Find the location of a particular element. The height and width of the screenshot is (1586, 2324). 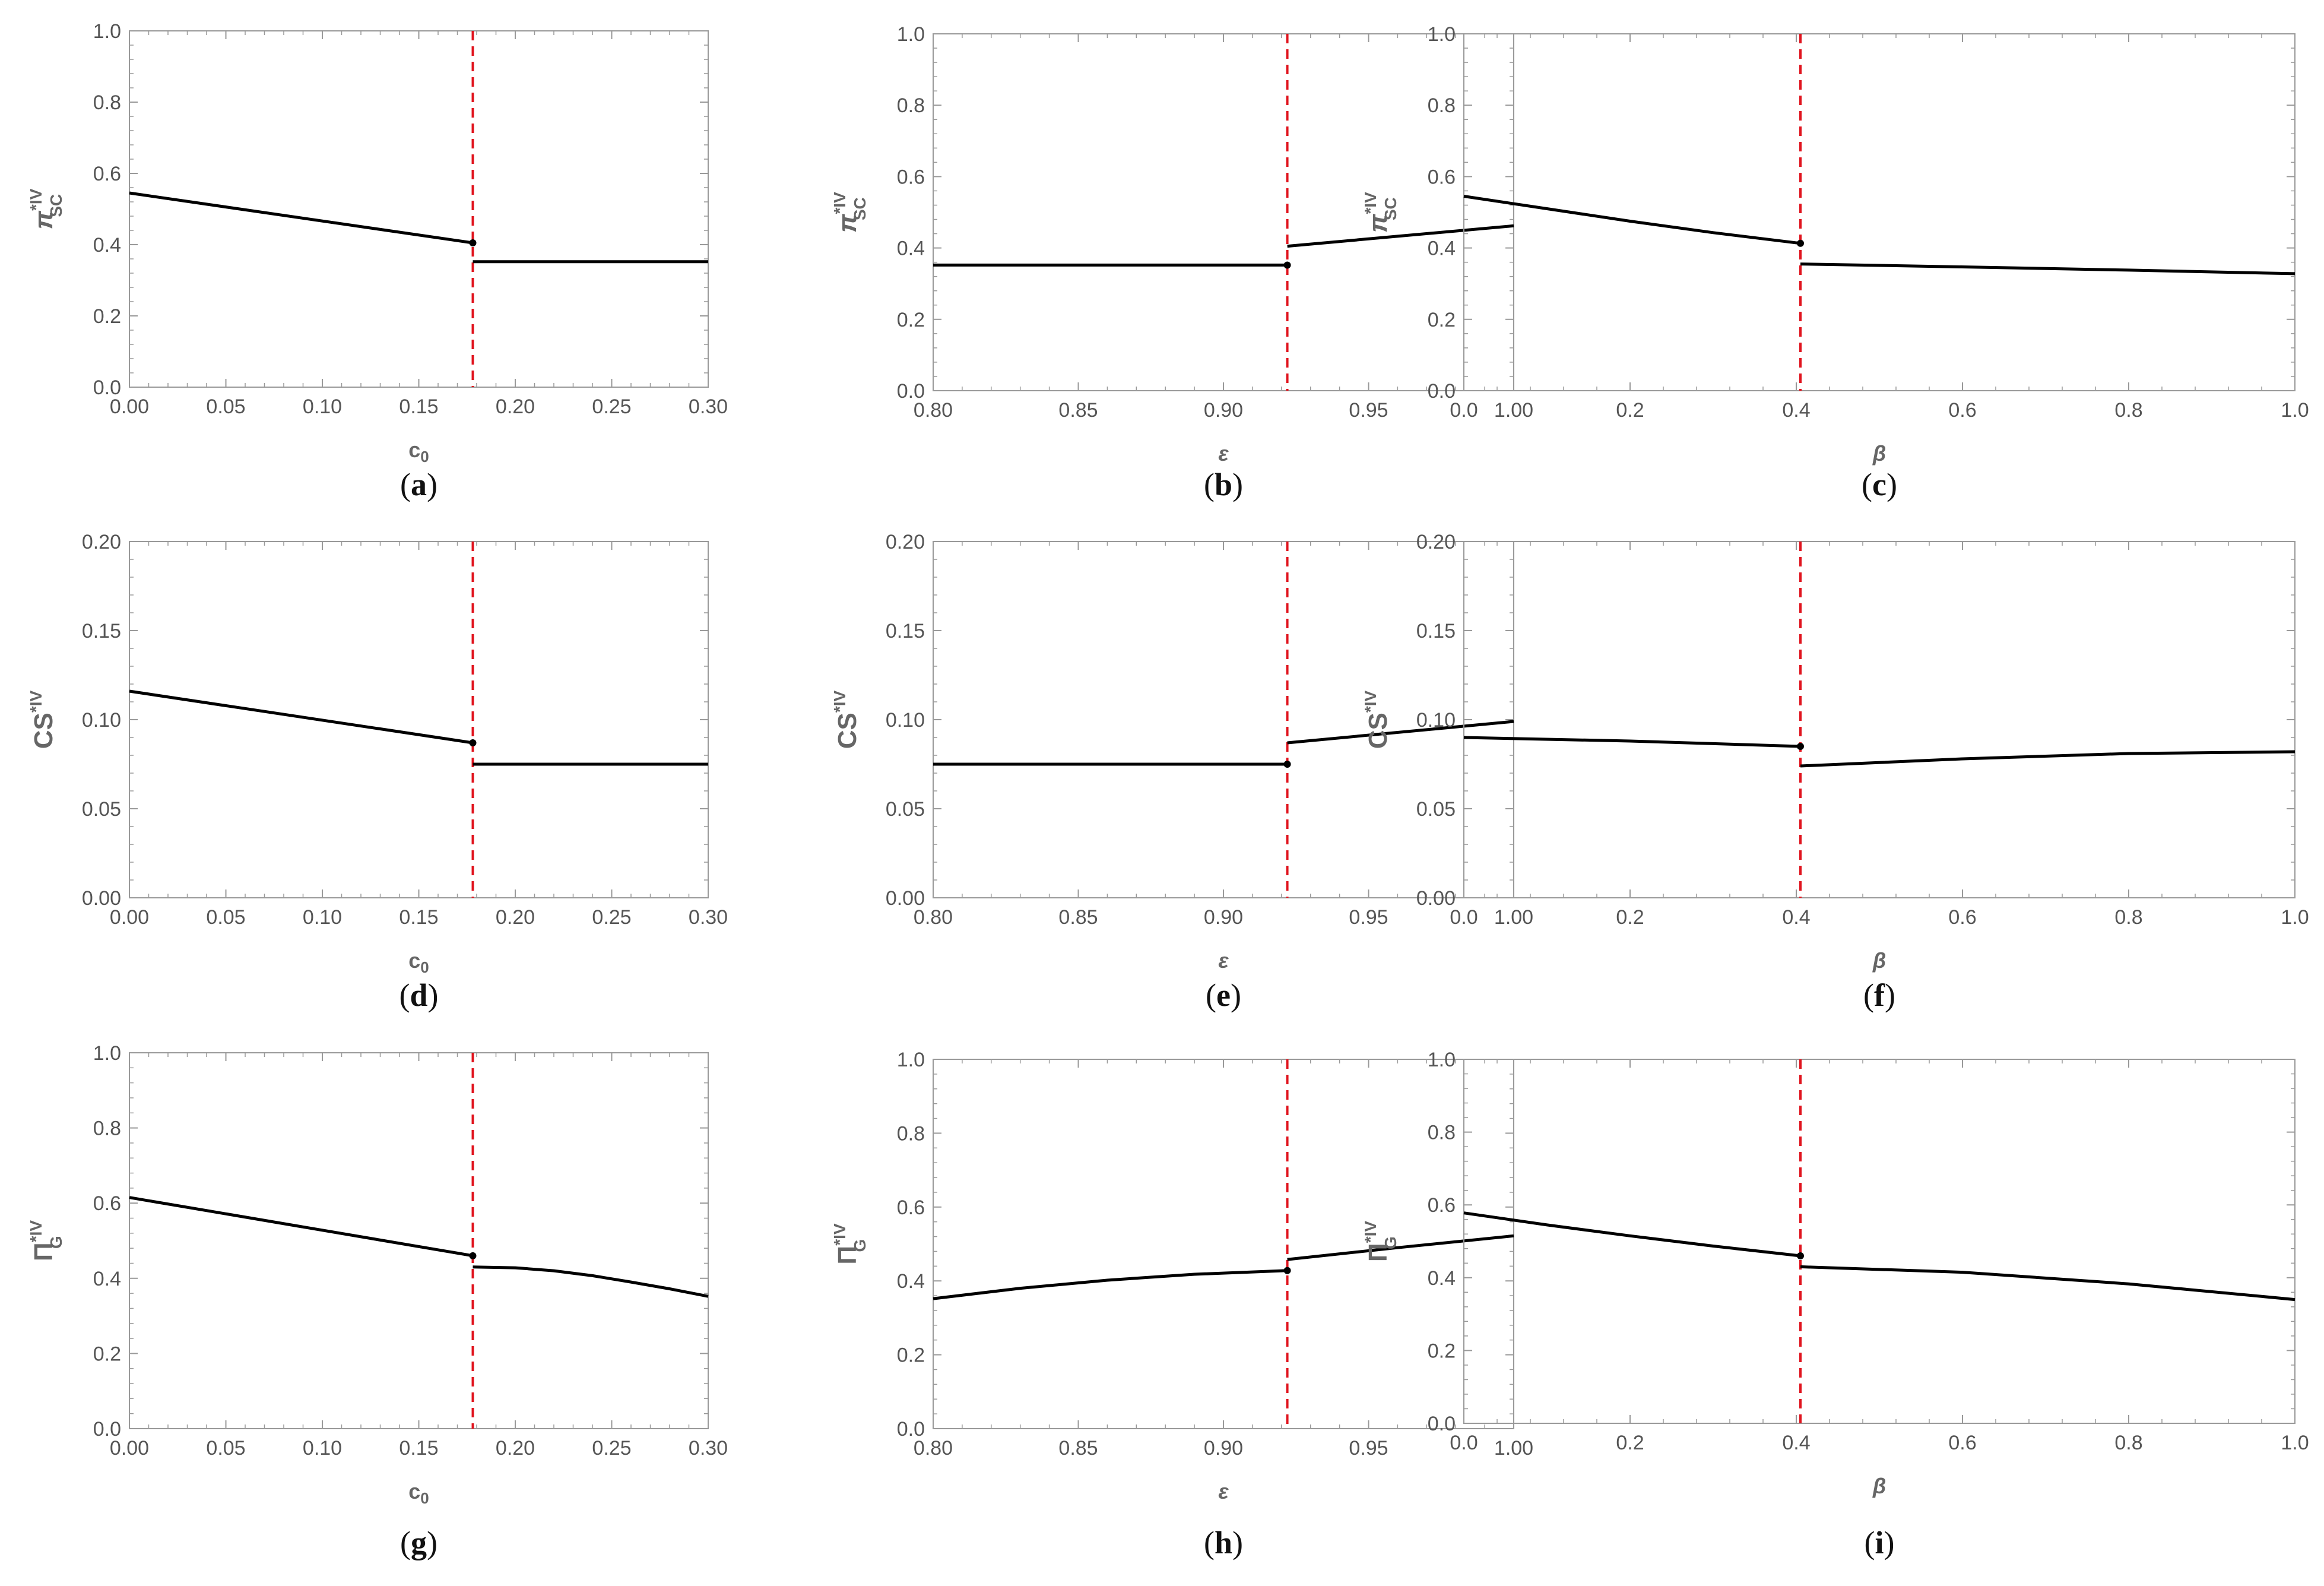

x-tick-label: 0.25 is located at coordinates (611, 407).